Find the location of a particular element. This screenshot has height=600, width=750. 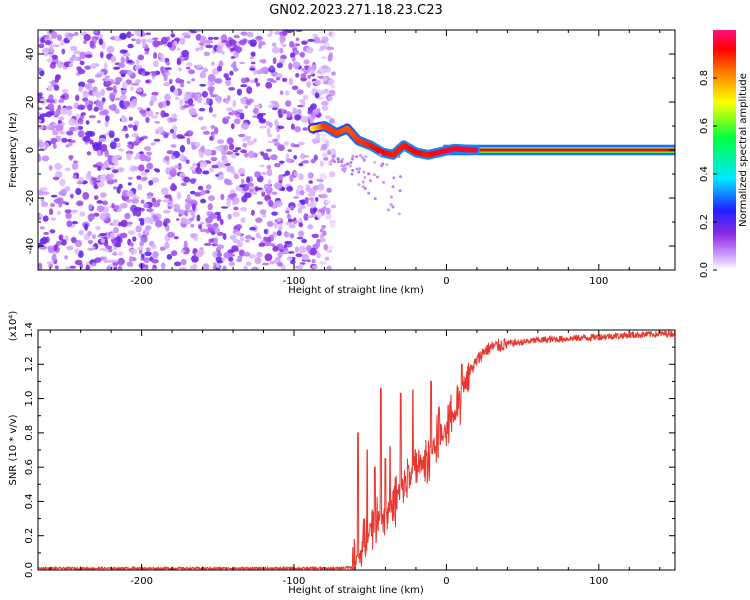

colorbar-tick-label: 0.0 is located at coordinates (704, 270).